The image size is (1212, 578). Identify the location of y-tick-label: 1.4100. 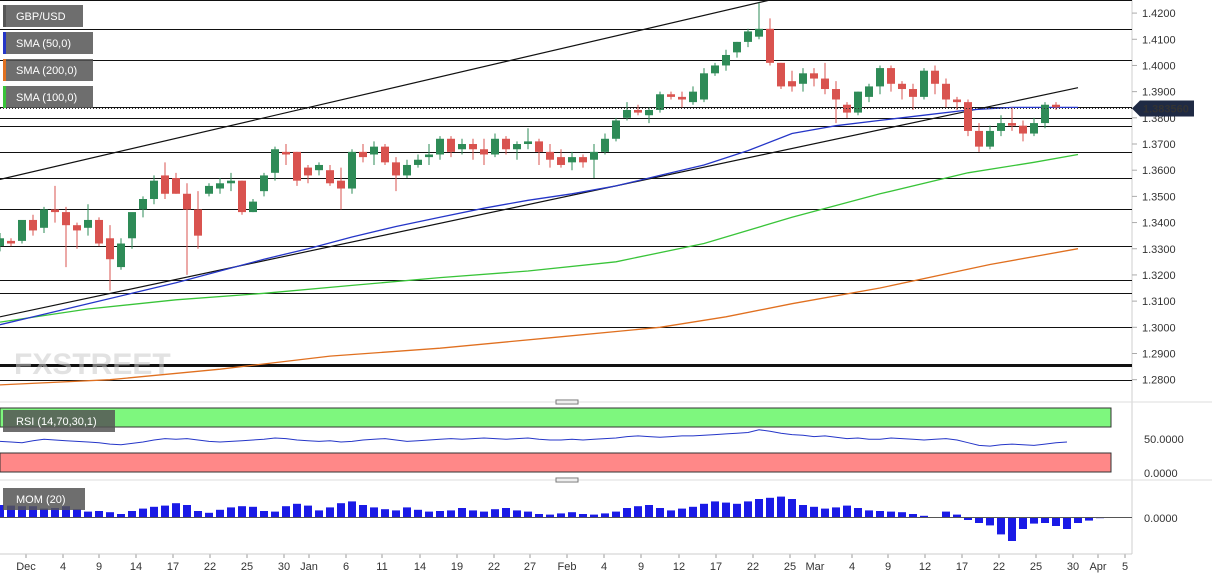
(1159, 40).